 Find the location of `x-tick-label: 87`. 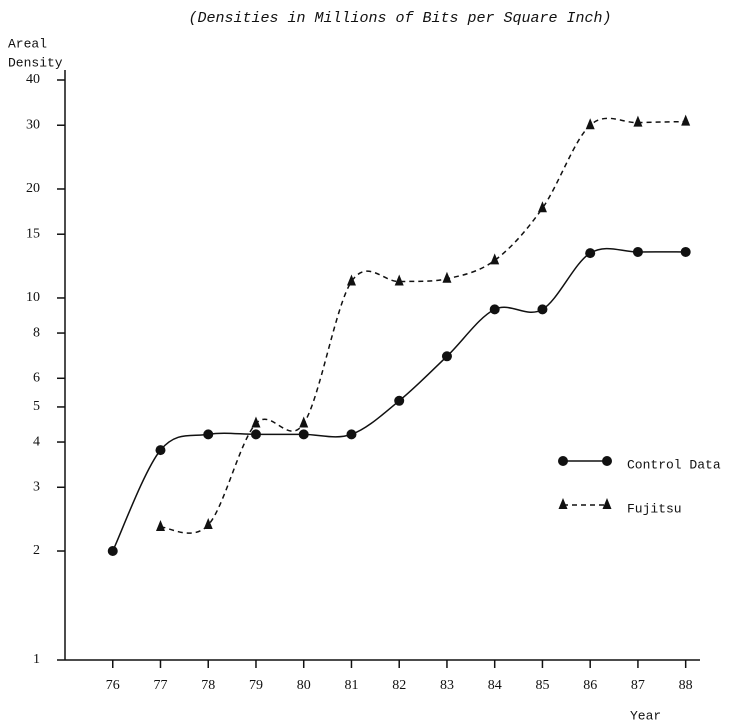

x-tick-label: 87 is located at coordinates (638, 685).